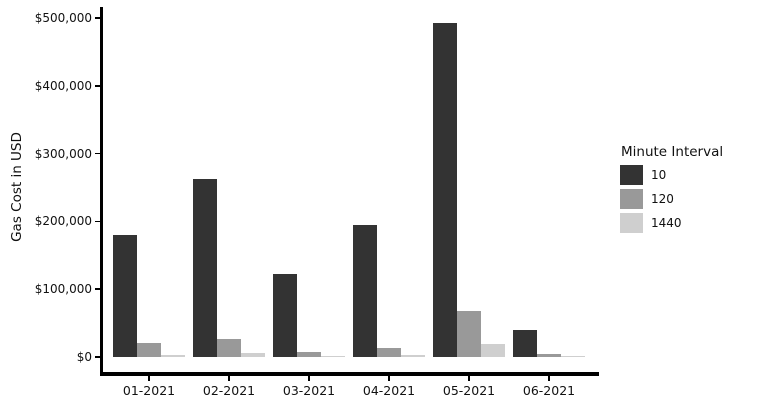 The width and height of the screenshot is (765, 400). I want to click on x-tick-label: 01-2021, so click(149, 390).